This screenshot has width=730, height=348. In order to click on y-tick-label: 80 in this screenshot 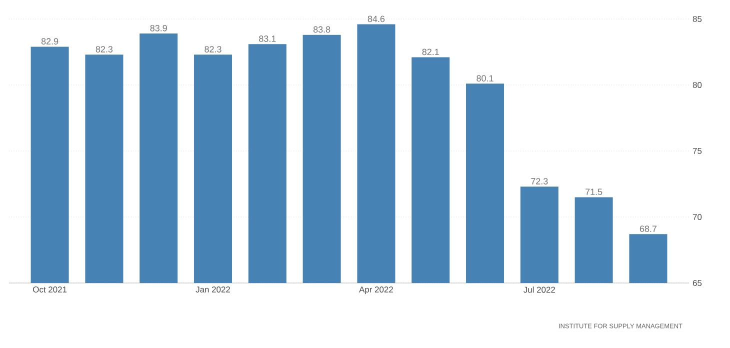, I will do `click(697, 85)`.